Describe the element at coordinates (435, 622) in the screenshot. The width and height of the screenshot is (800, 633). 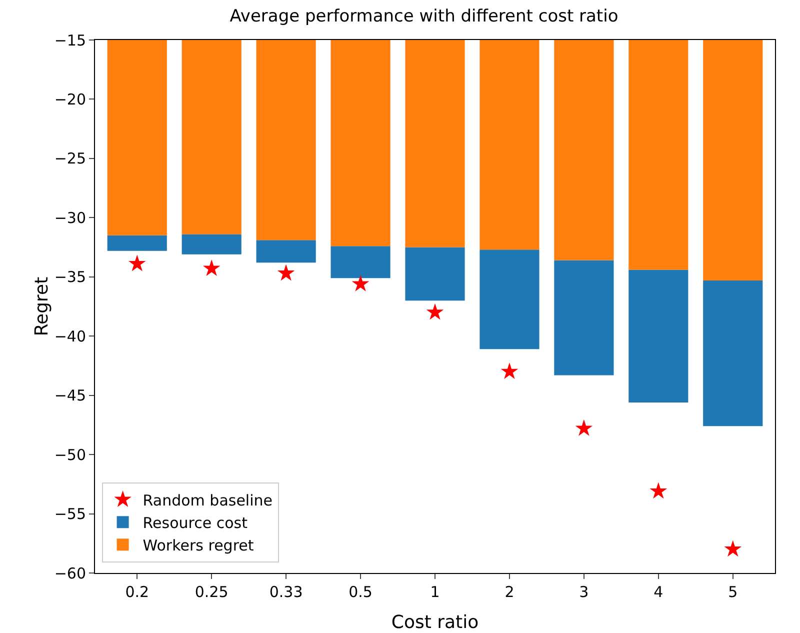
I see `x-axis-title: Cost ratio` at that location.